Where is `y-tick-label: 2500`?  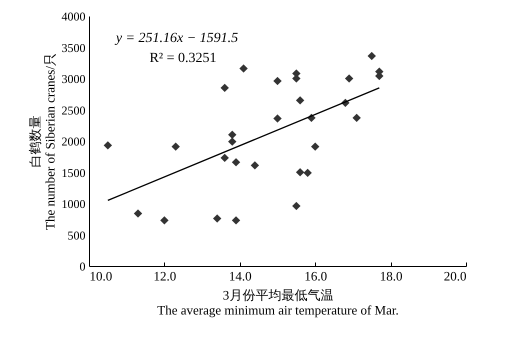 y-tick-label: 2500 is located at coordinates (74, 110).